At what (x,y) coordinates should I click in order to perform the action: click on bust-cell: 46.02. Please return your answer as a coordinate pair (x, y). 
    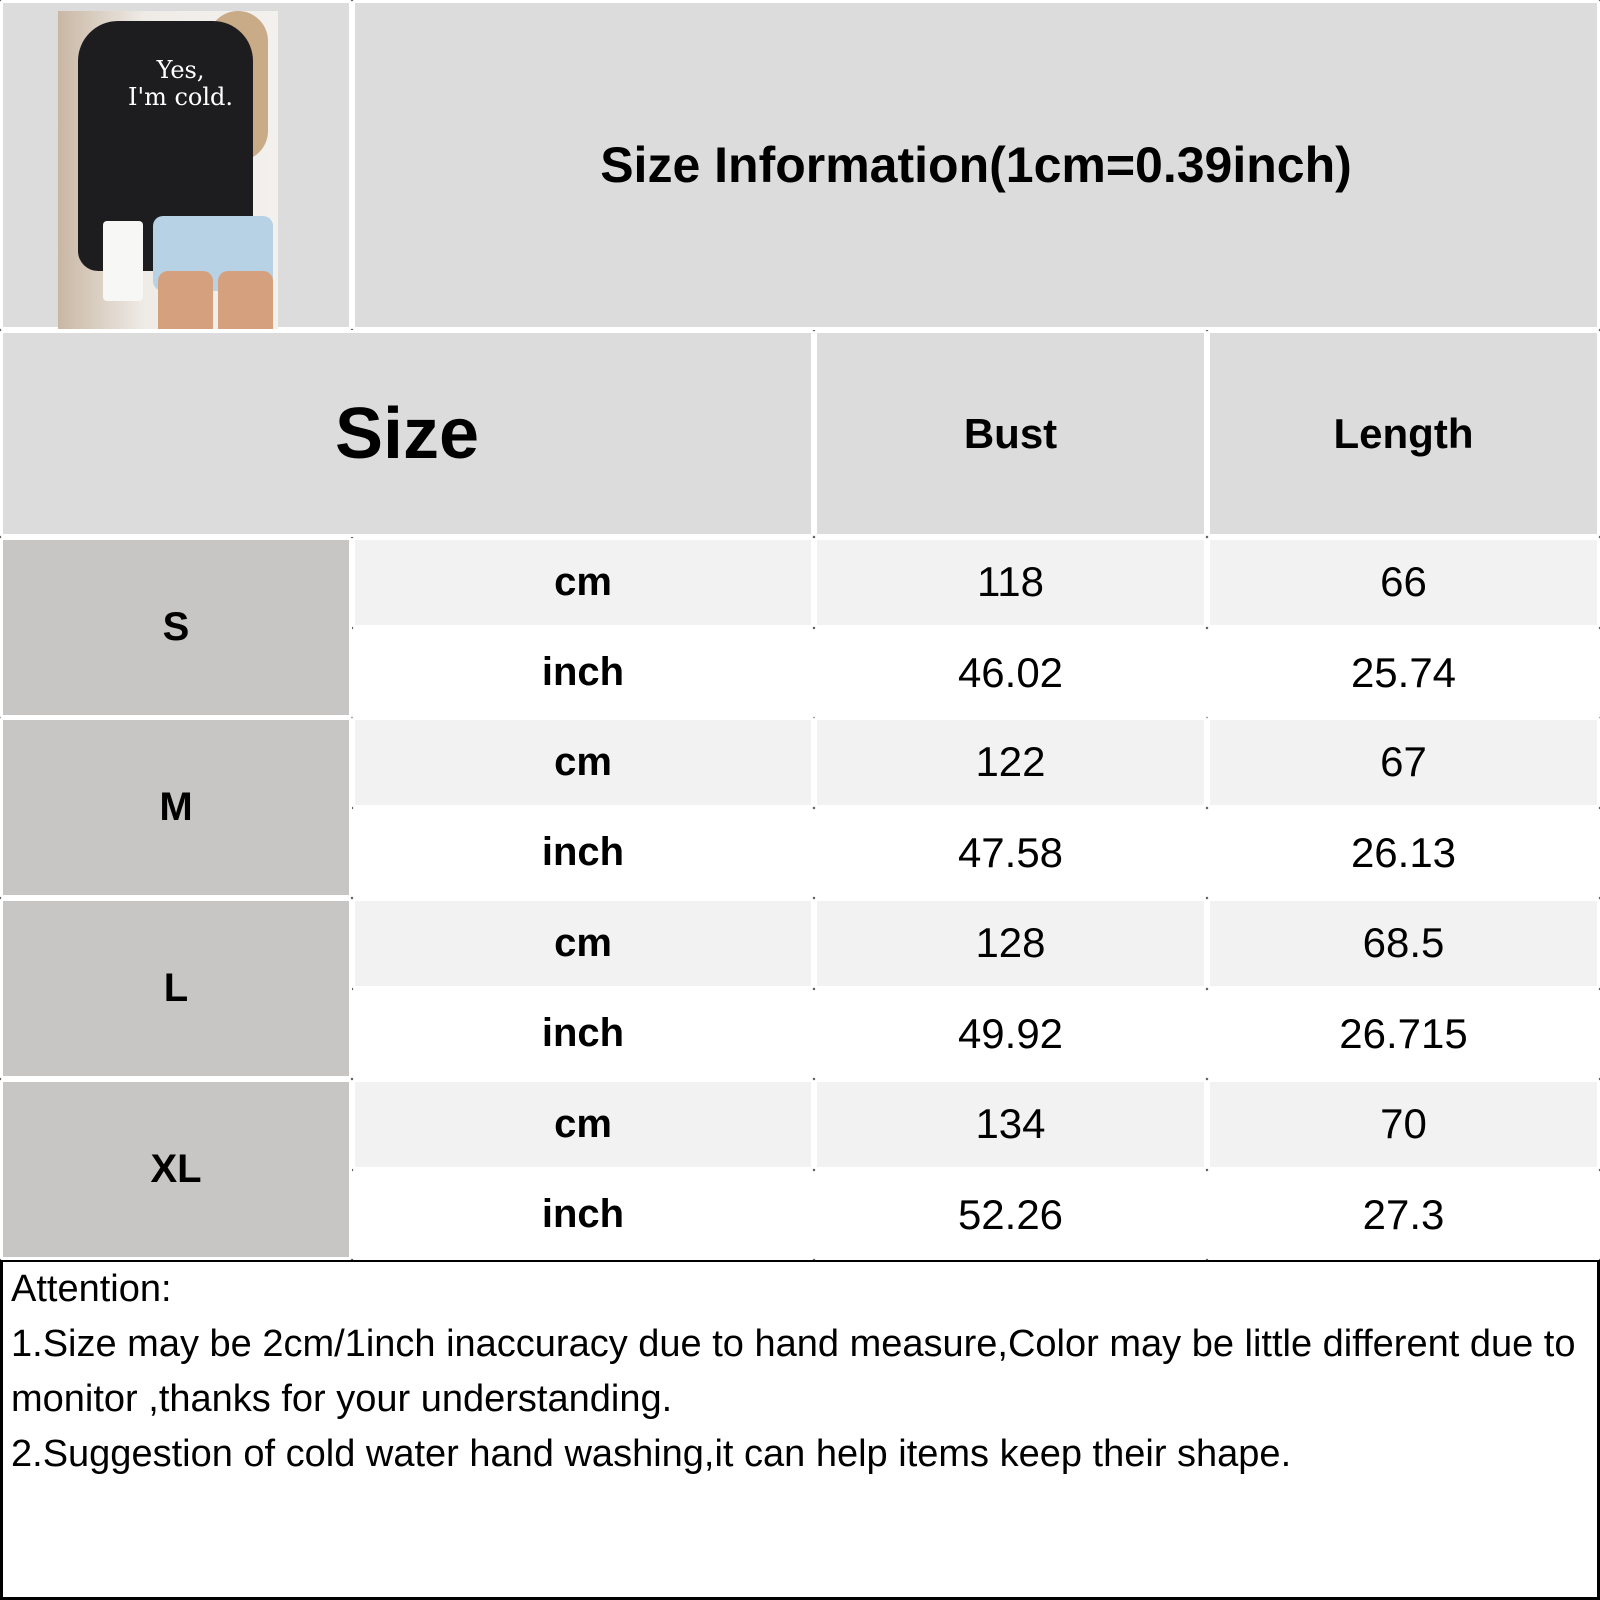
    Looking at the image, I should click on (1010, 672).